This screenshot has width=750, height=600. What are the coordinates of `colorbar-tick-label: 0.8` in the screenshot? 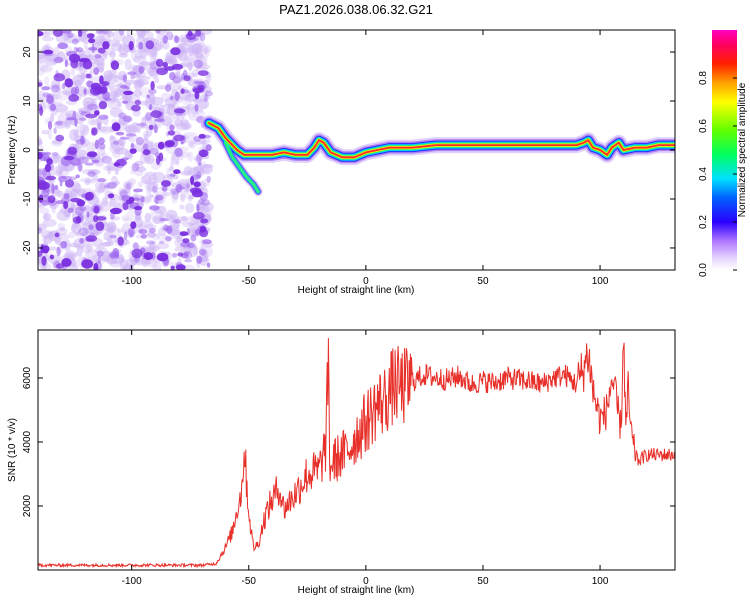 It's located at (703, 78).